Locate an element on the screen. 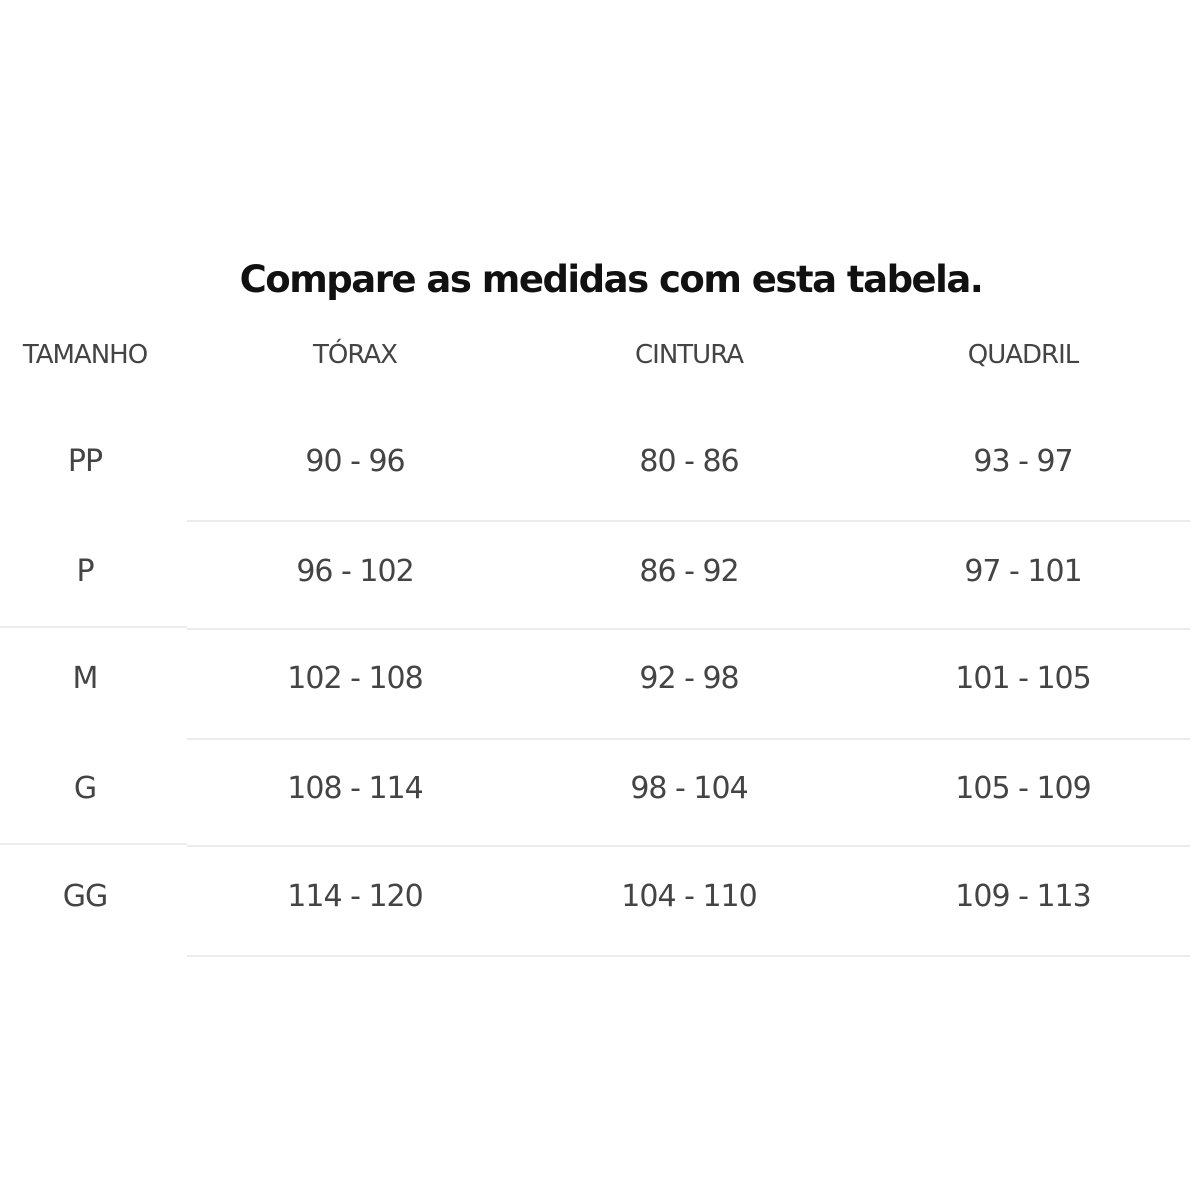 The height and width of the screenshot is (1200, 1200). header-waist: CINTURA is located at coordinates (689, 355).